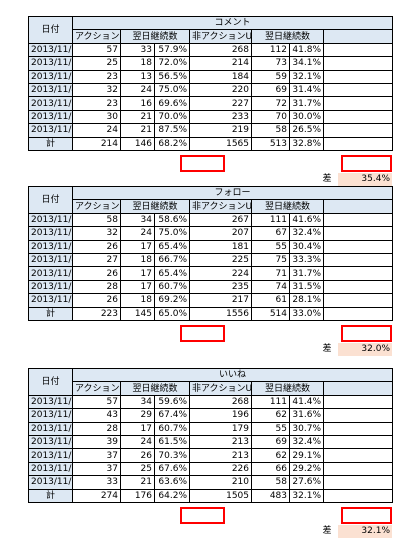  What do you see at coordinates (137, 495) in the screenshot?
I see `total-cell: 176` at bounding box center [137, 495].